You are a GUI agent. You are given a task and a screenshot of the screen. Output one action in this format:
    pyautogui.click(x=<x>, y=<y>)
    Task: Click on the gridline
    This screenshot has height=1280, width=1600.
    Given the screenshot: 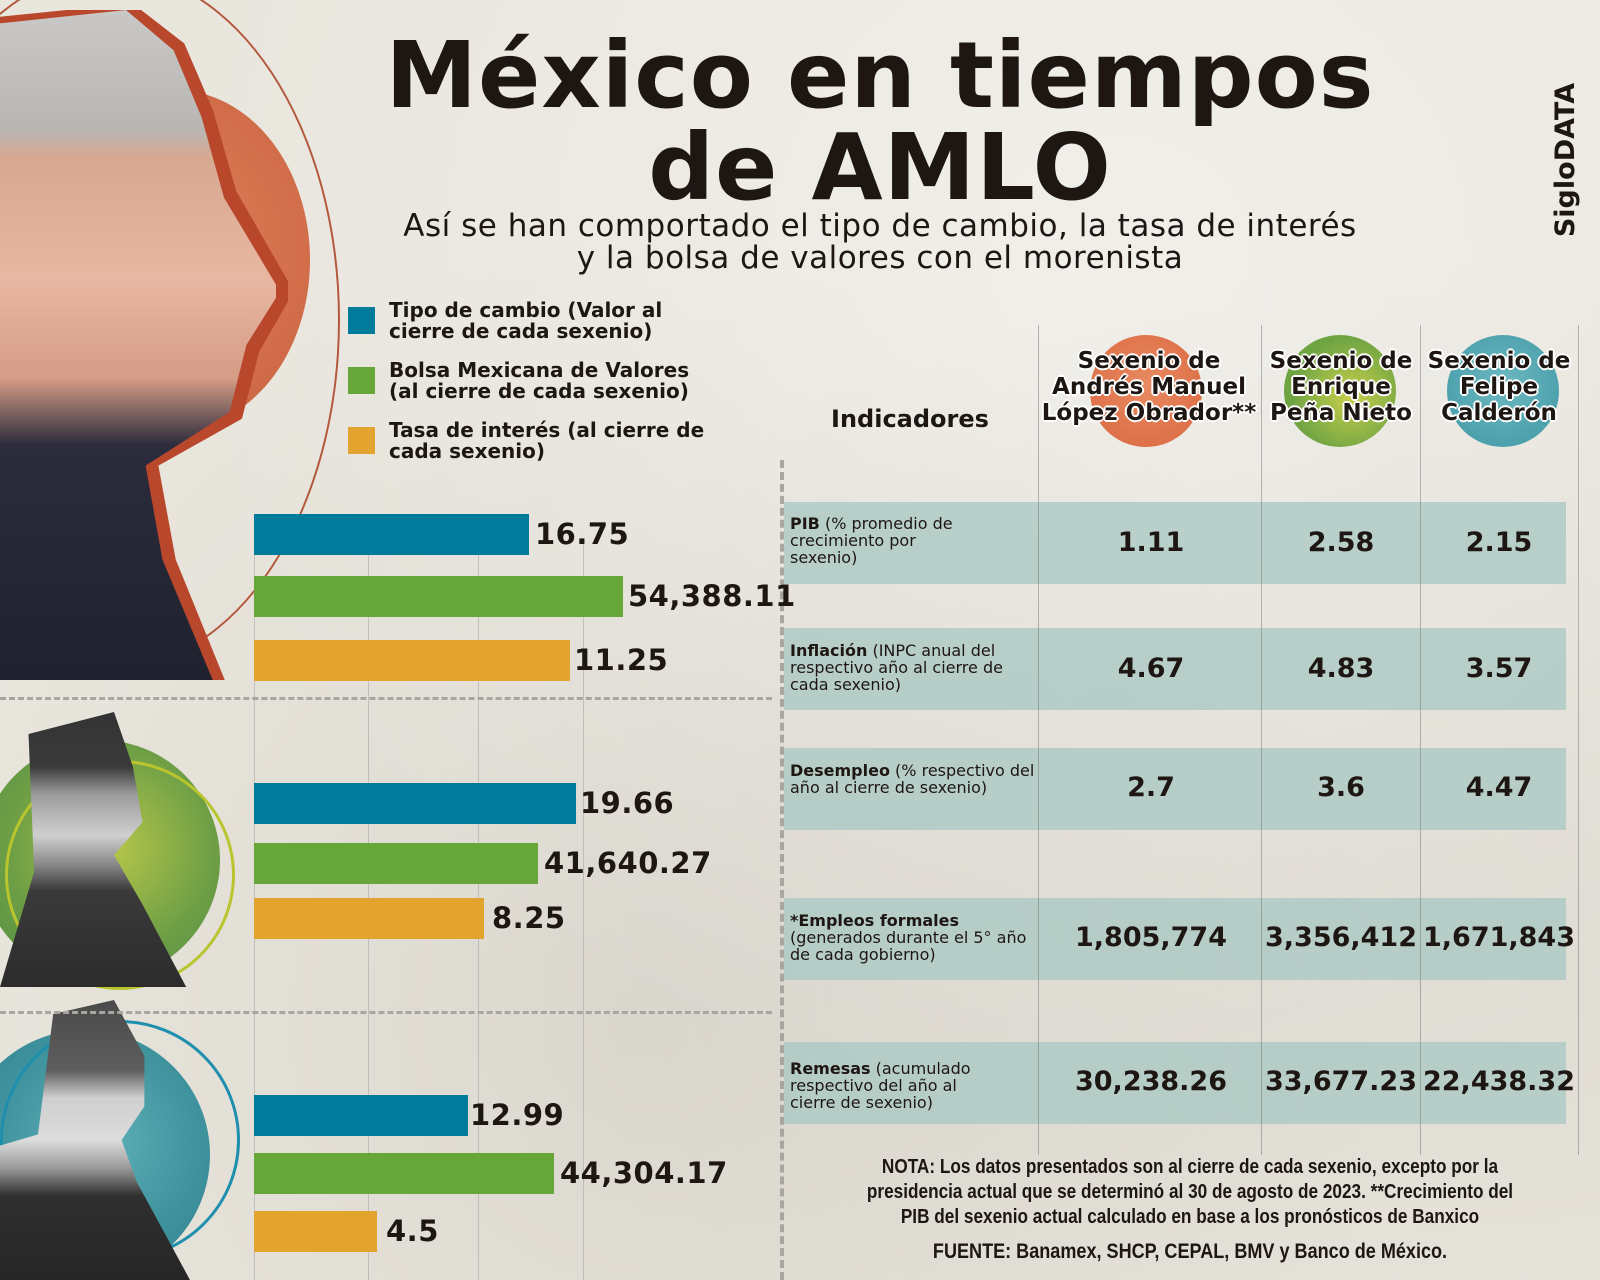 What is the action you would take?
    pyautogui.click(x=583, y=910)
    